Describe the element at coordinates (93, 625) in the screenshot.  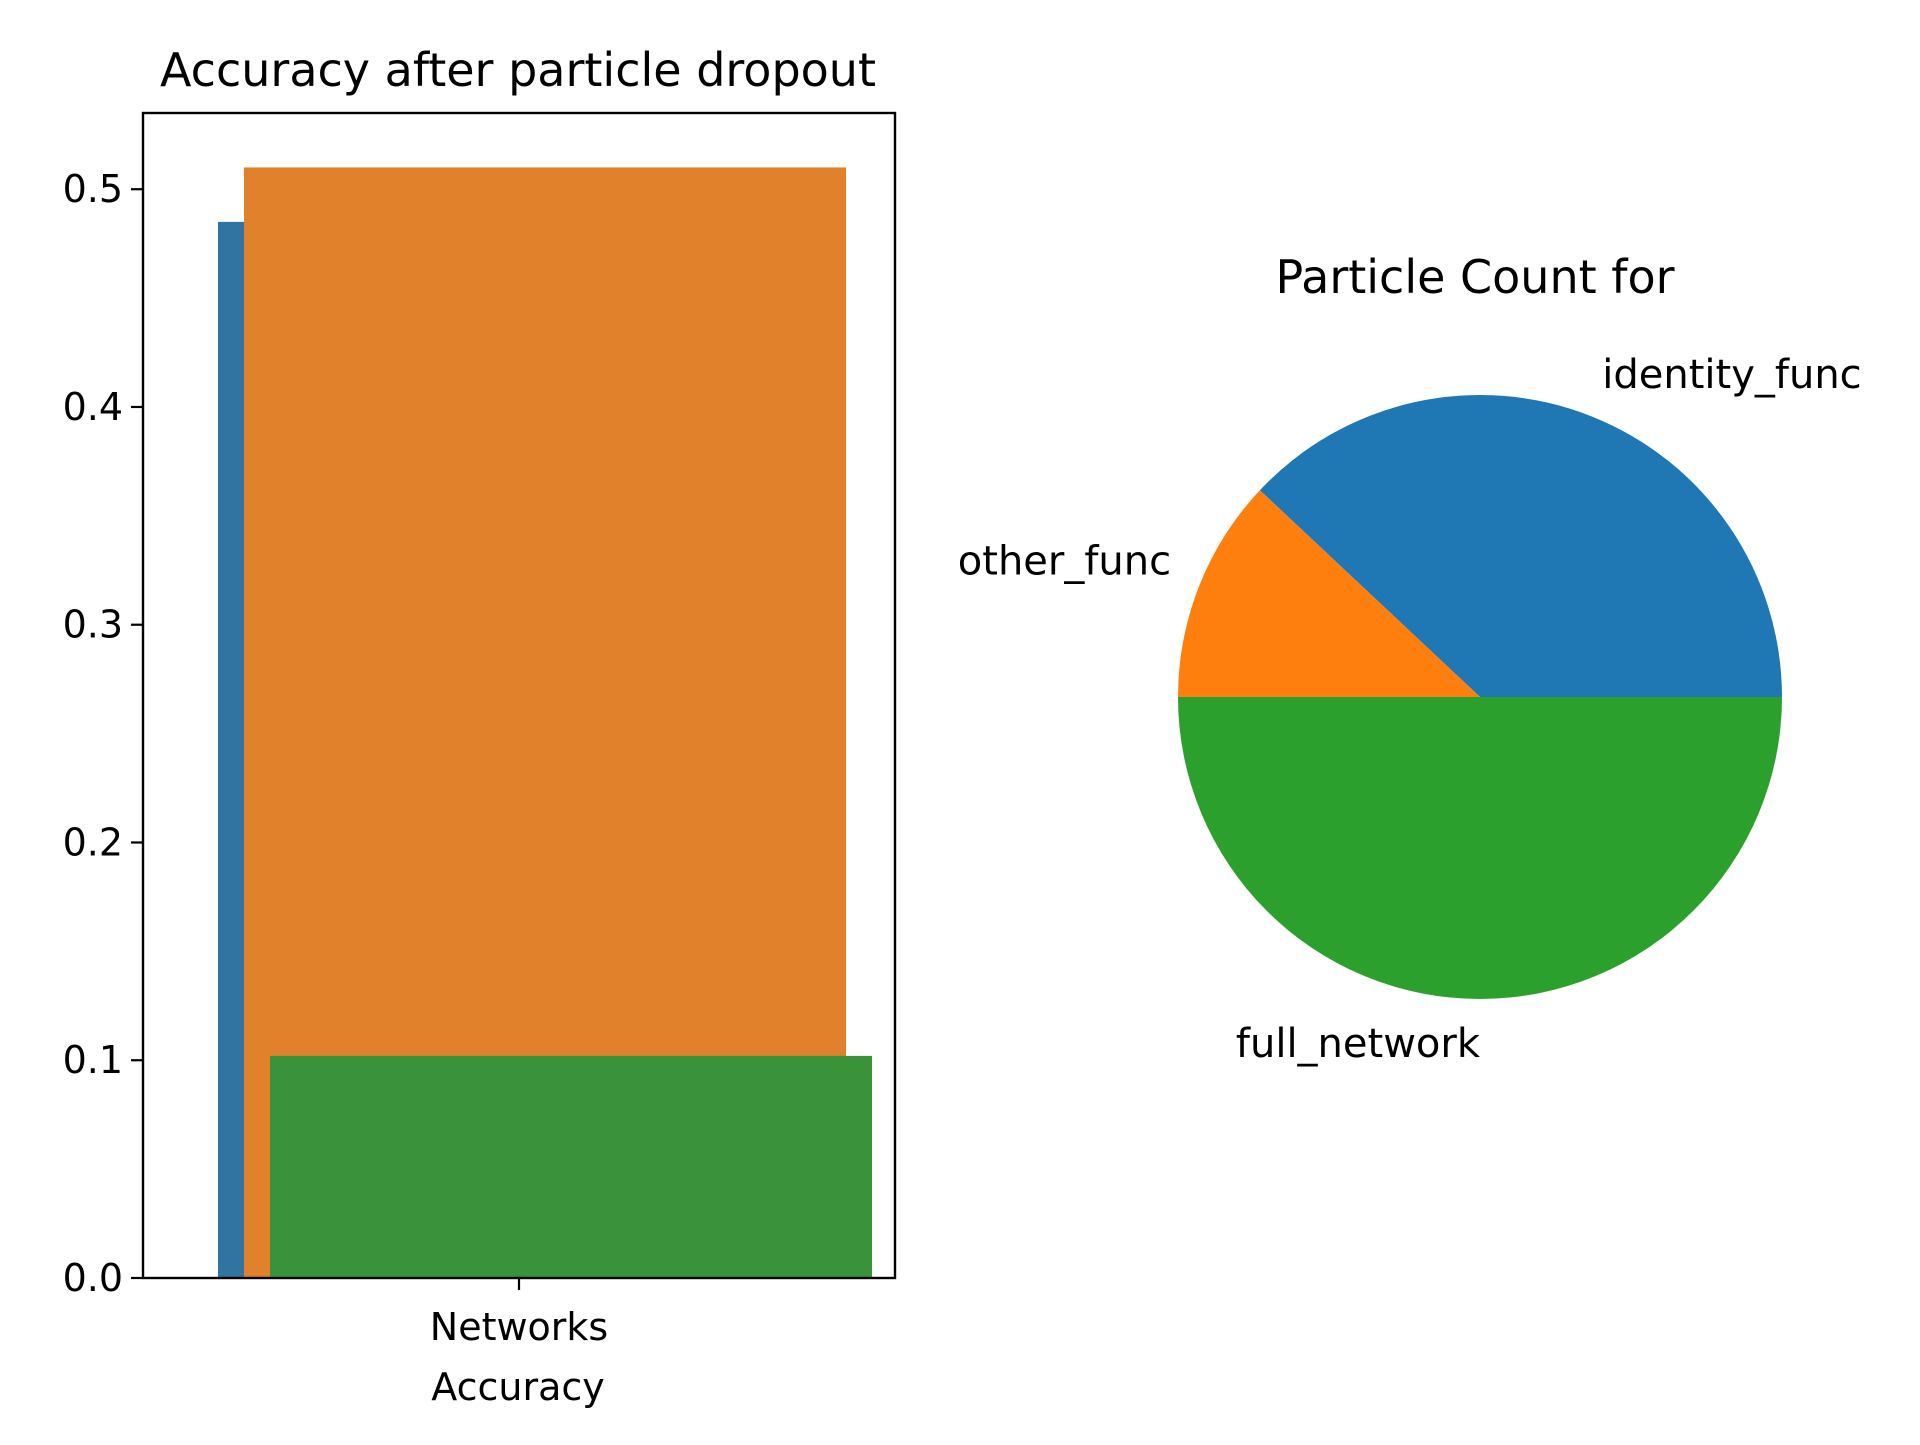
I see `y-tick-label: 0.3` at that location.